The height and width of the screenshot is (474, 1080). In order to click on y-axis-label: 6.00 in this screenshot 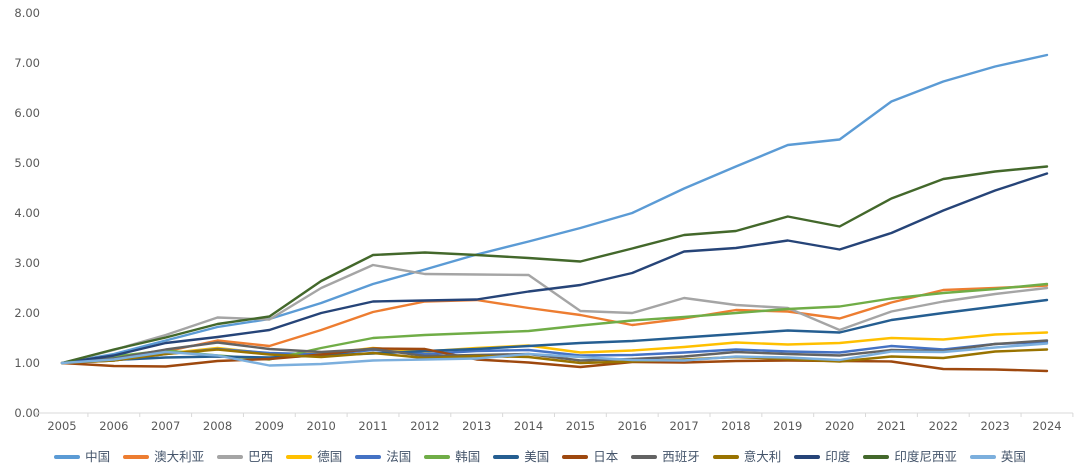, I will do `click(27, 113)`.